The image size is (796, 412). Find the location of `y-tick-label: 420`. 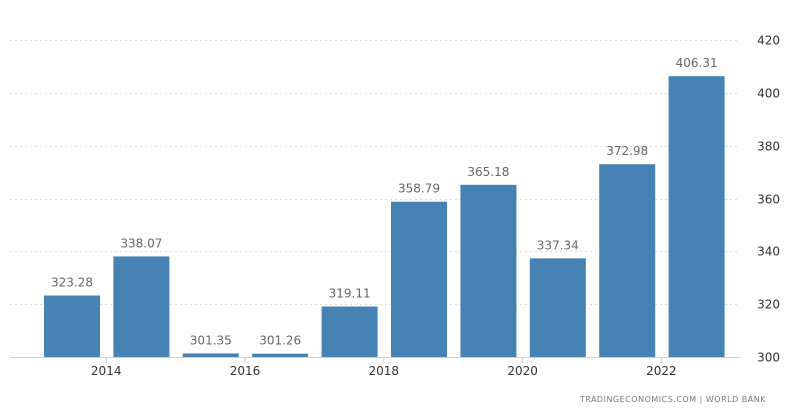

y-tick-label: 420 is located at coordinates (768, 41).